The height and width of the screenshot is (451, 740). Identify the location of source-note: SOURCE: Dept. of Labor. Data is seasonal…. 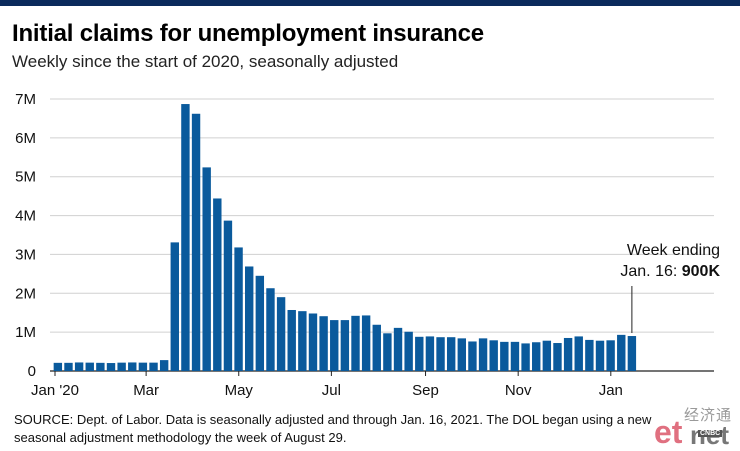
(333, 428).